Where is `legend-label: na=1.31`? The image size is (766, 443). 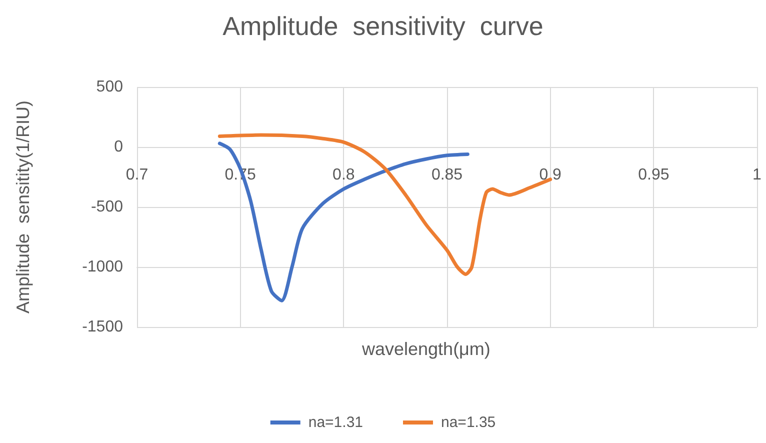
legend-label: na=1.31 is located at coordinates (335, 422).